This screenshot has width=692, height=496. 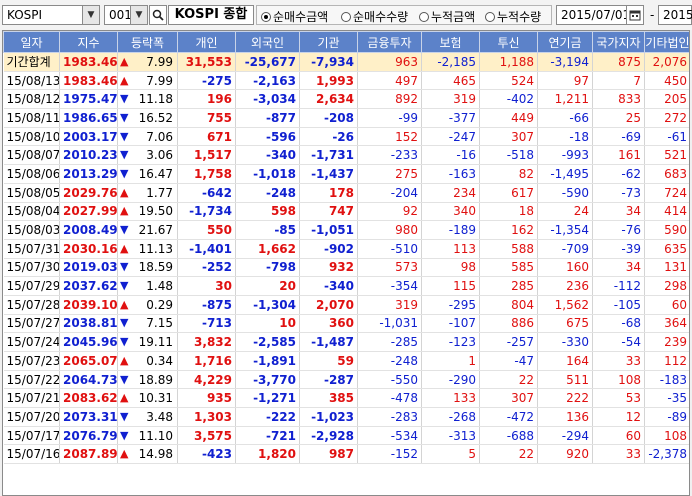 What do you see at coordinates (88, 380) in the screenshot?
I see `cell-index: 2064.73` at bounding box center [88, 380].